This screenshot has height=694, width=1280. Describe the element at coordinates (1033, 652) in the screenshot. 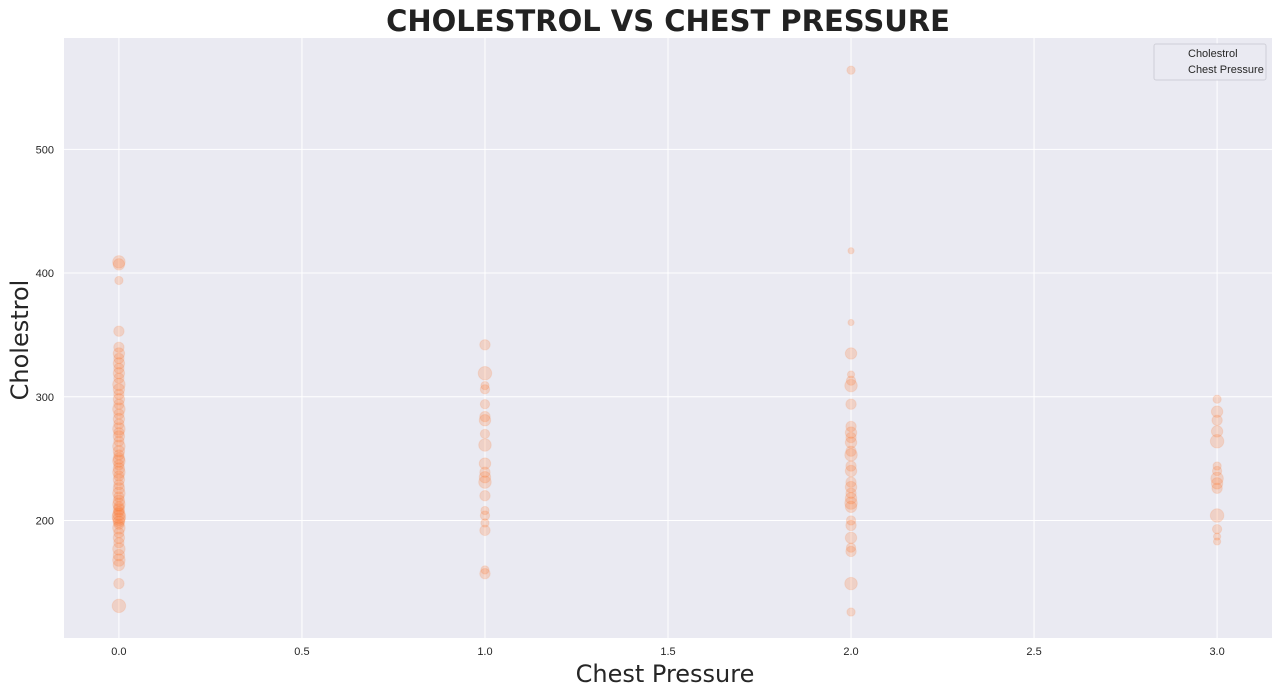

I see `x-tick-label: 2.5` at that location.